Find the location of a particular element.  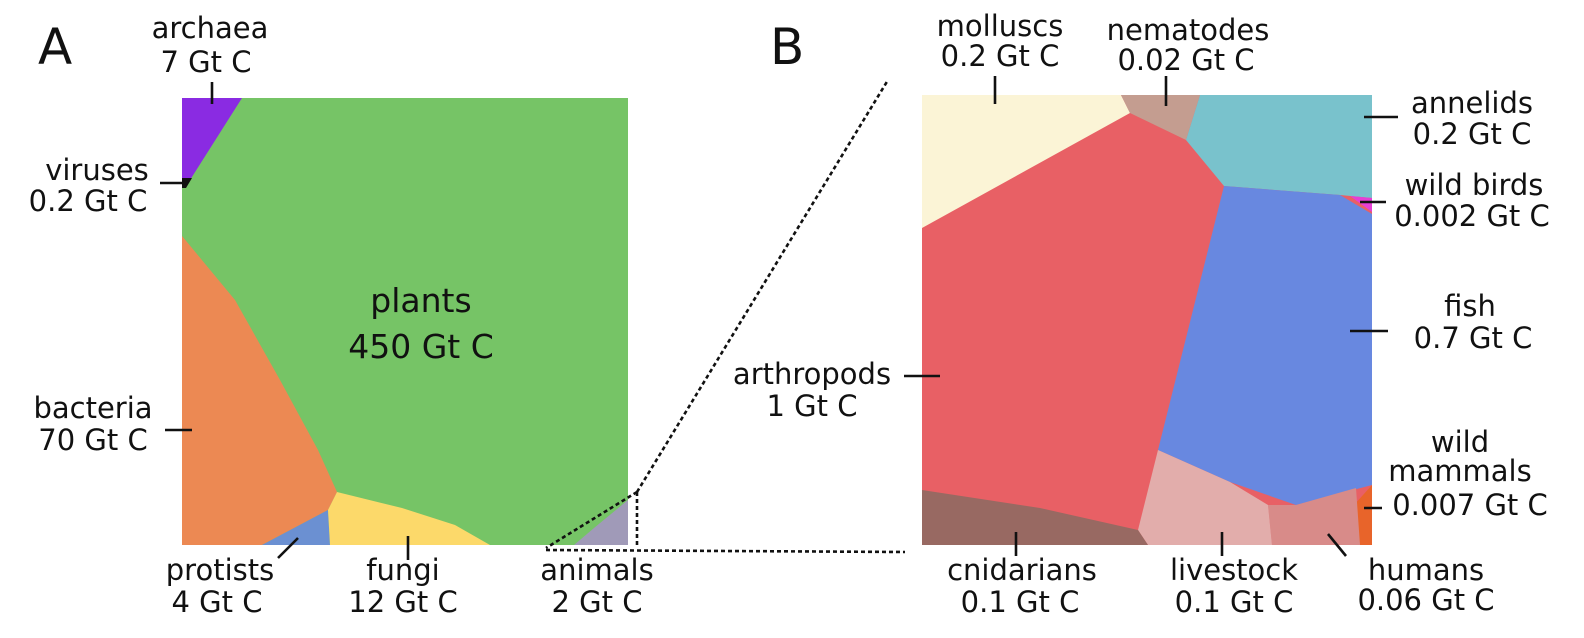

livestock-name: livestock is located at coordinates (1234, 570).